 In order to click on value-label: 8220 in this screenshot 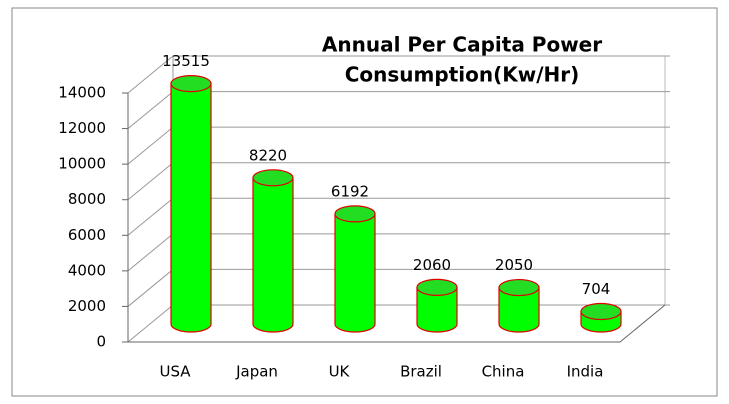, I will do `click(268, 155)`.